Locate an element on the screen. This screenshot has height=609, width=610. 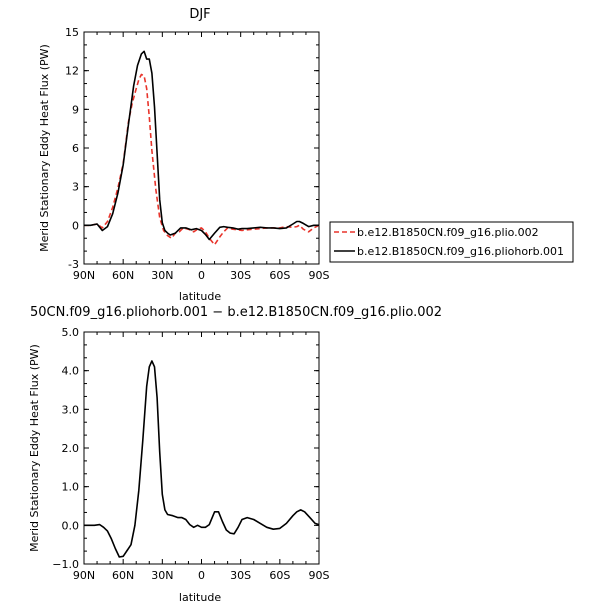
top-x-tick-label: 90N is located at coordinates (84, 275).